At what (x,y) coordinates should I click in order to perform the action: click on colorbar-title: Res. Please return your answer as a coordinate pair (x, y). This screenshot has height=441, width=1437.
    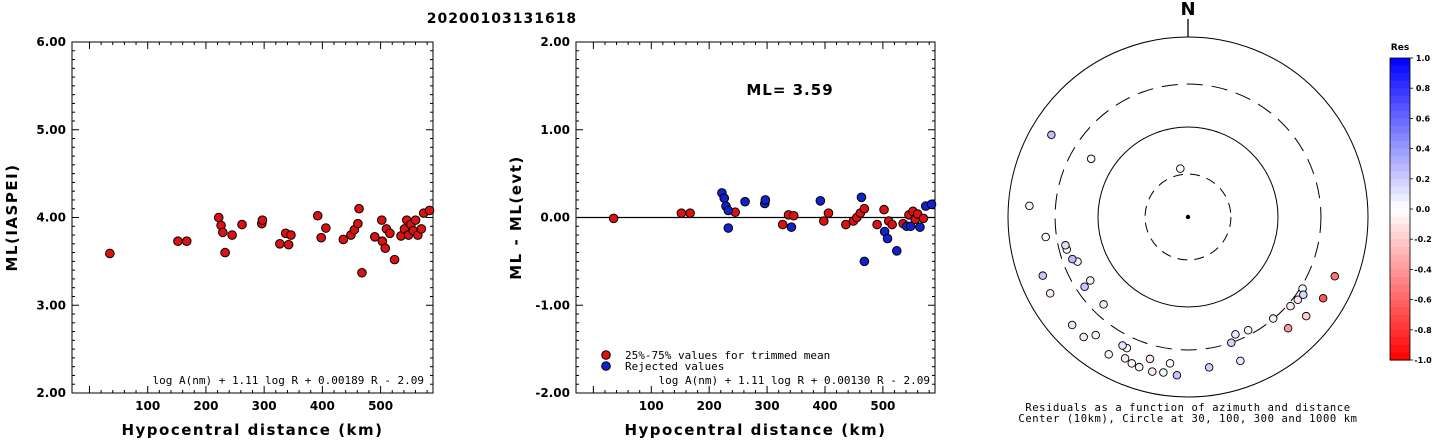
    Looking at the image, I should click on (1400, 48).